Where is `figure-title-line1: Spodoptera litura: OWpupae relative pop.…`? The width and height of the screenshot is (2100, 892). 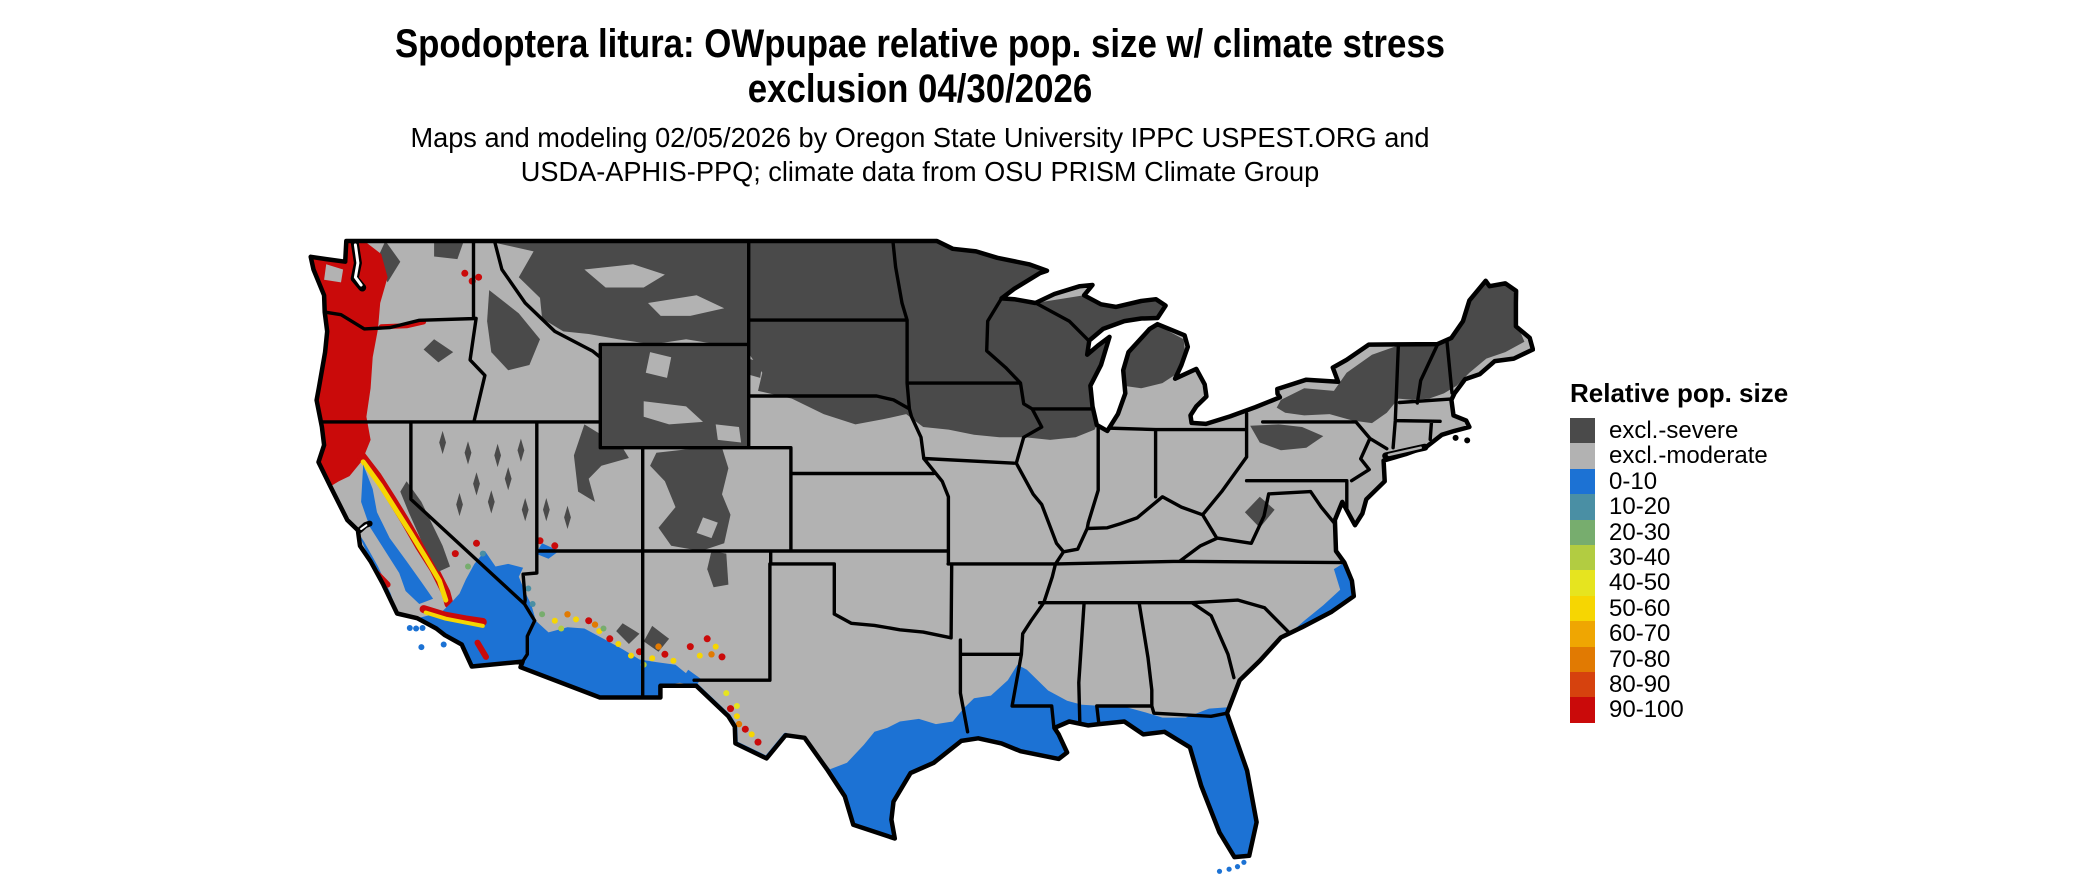 figure-title-line1: Spodoptera litura: OWpupae relative pop.… is located at coordinates (920, 44).